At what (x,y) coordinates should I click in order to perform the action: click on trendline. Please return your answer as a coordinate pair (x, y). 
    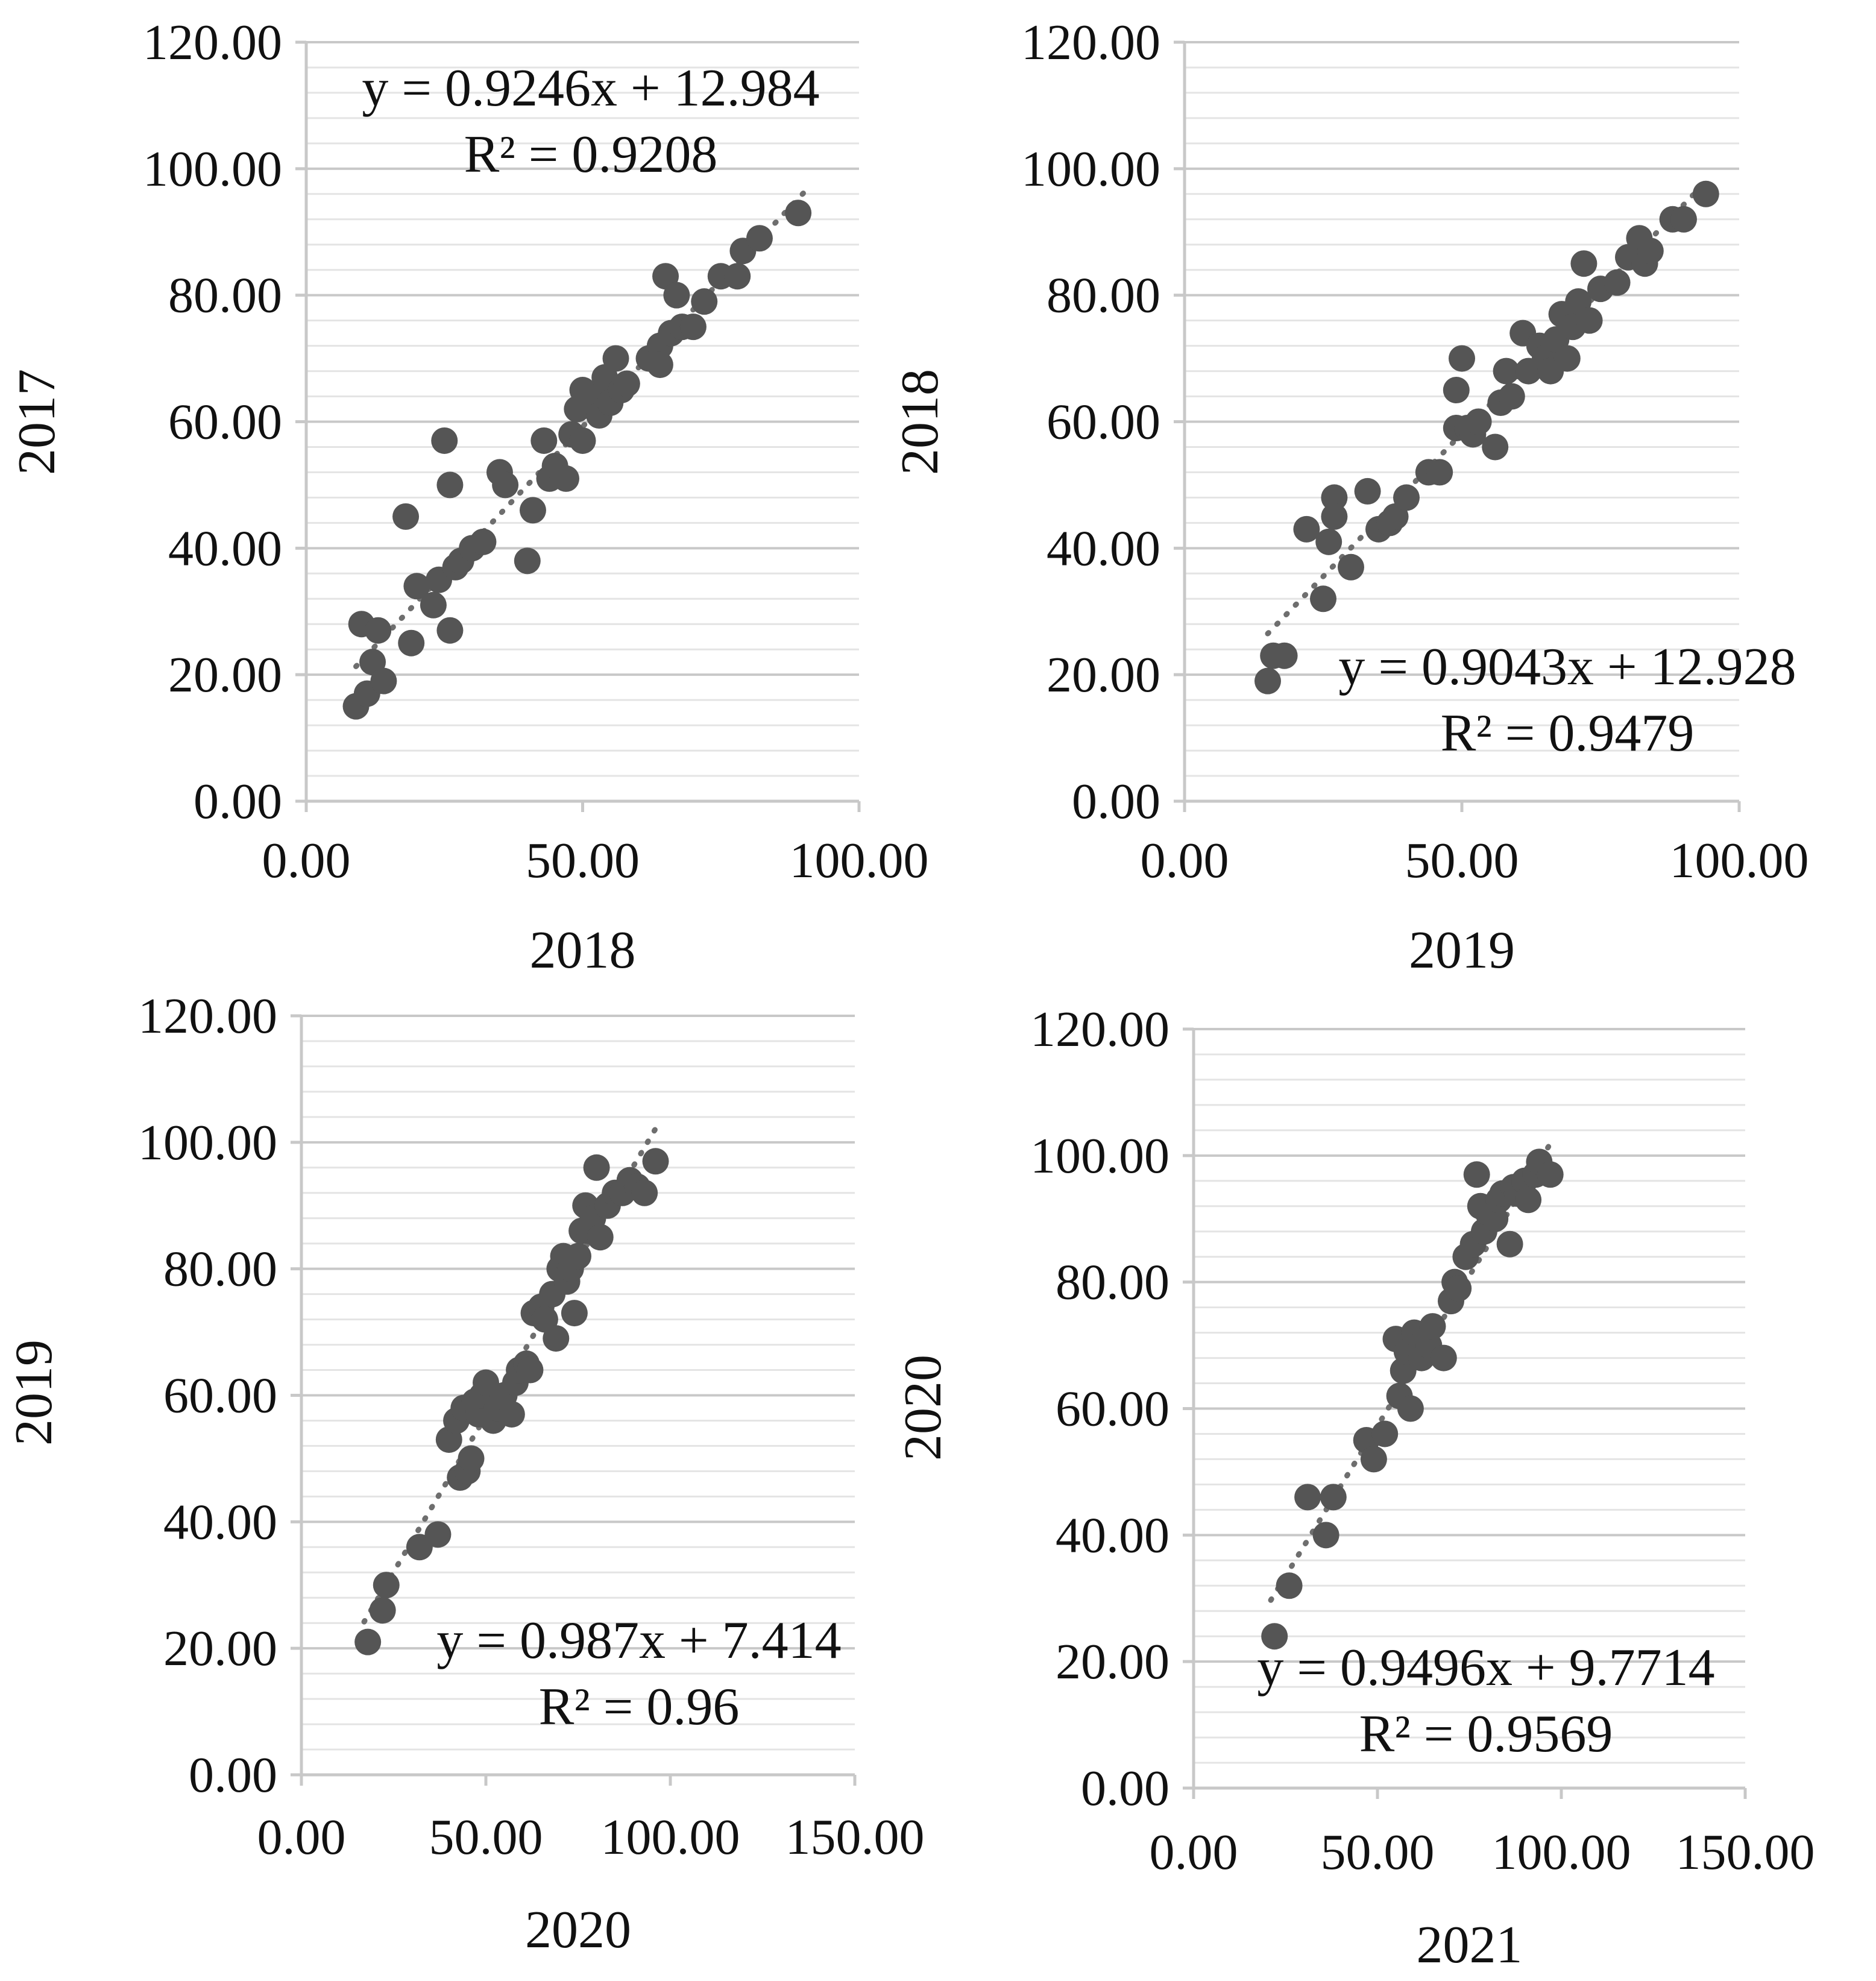
    Looking at the image, I should click on (1487, 408).